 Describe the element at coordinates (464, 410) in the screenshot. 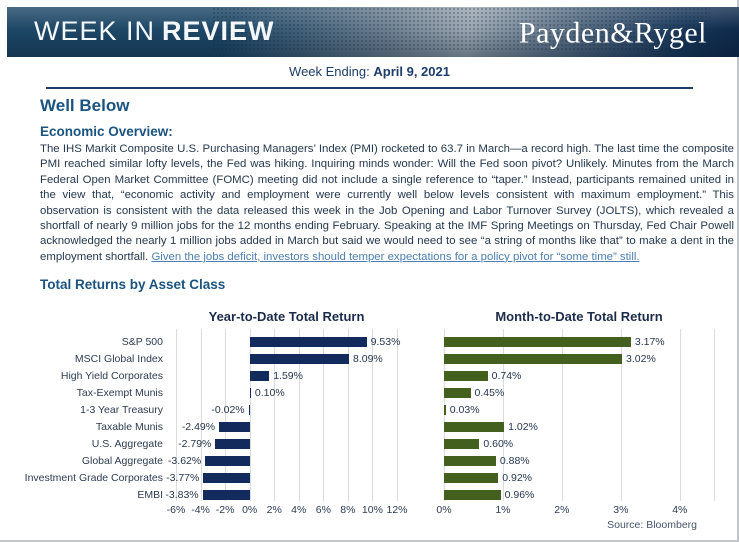

I see `bar-value-label: 0.03%` at that location.